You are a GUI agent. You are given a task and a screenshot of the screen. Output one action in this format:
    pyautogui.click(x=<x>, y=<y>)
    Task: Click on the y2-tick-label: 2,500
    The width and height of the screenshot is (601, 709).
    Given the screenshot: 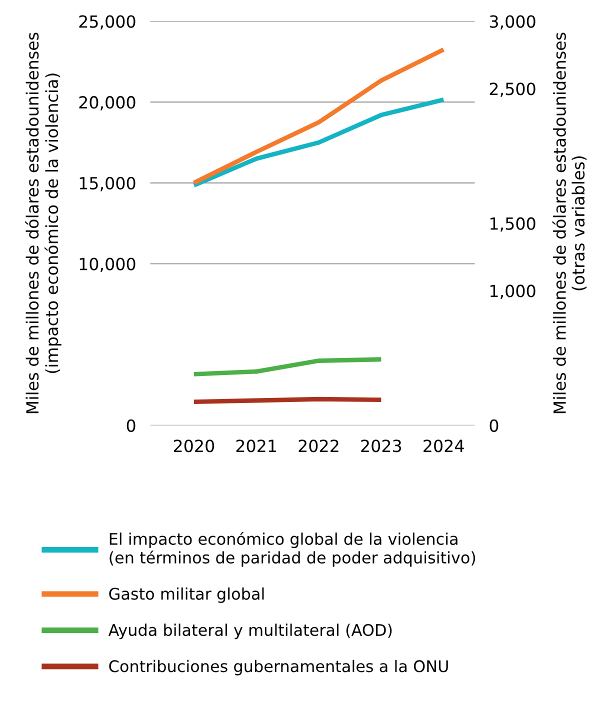 What is the action you would take?
    pyautogui.click(x=513, y=89)
    